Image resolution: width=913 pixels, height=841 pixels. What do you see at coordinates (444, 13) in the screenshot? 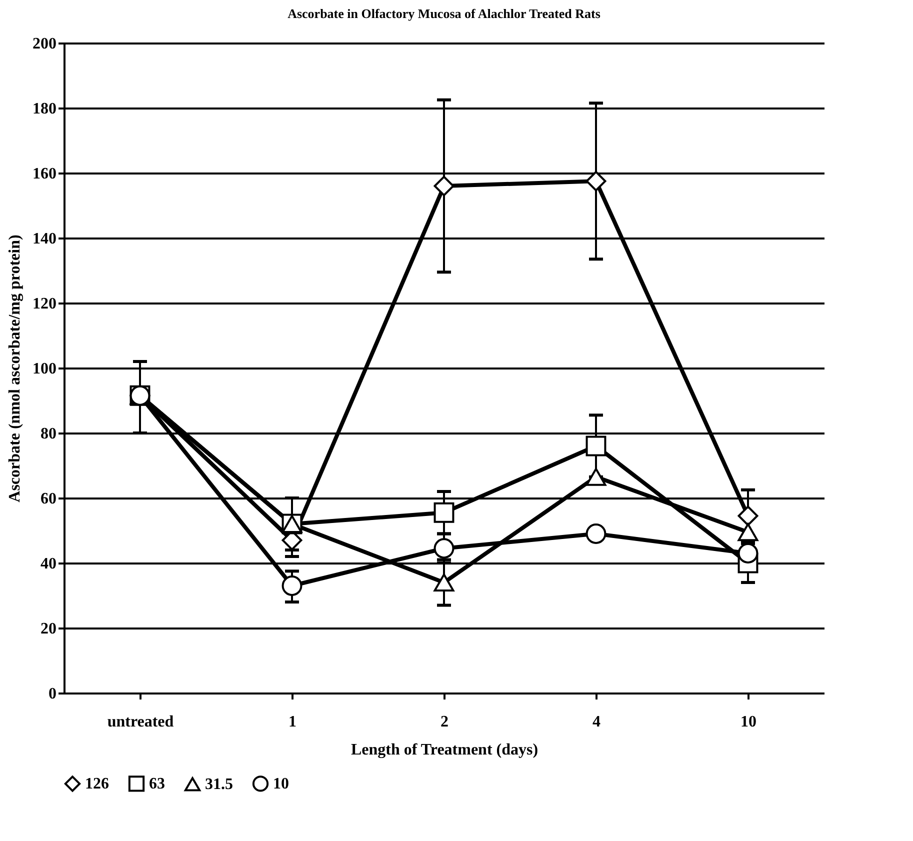
I see `chart-title: Ascorbate in Olfactory Mucosa of Alachlor Treated Rats` at bounding box center [444, 13].